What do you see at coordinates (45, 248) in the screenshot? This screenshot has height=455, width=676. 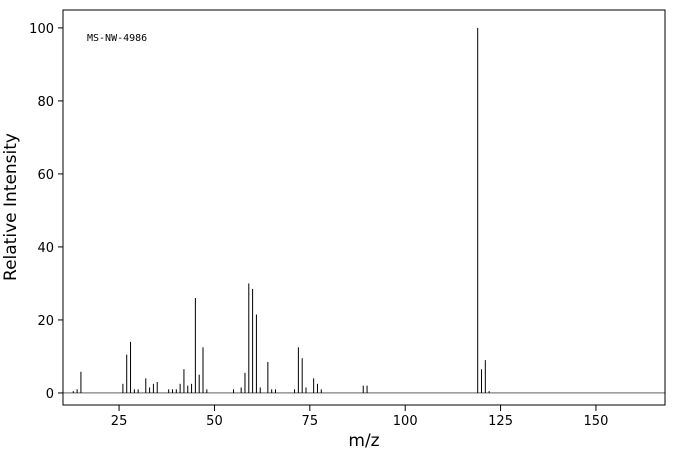 I see `y-tick-label: 40` at bounding box center [45, 248].